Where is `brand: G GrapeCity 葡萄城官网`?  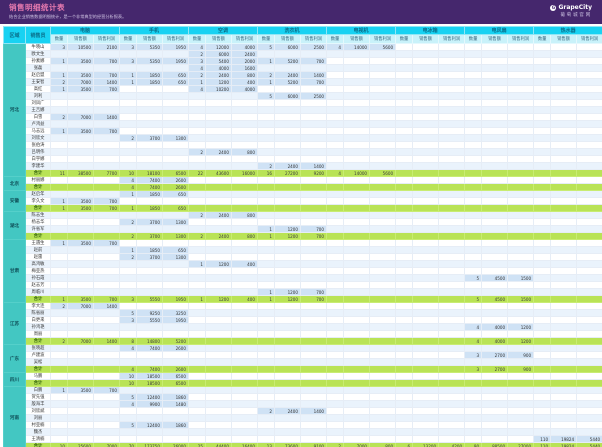
brand: G GrapeCity 葡萄城官网 is located at coordinates (571, 11).